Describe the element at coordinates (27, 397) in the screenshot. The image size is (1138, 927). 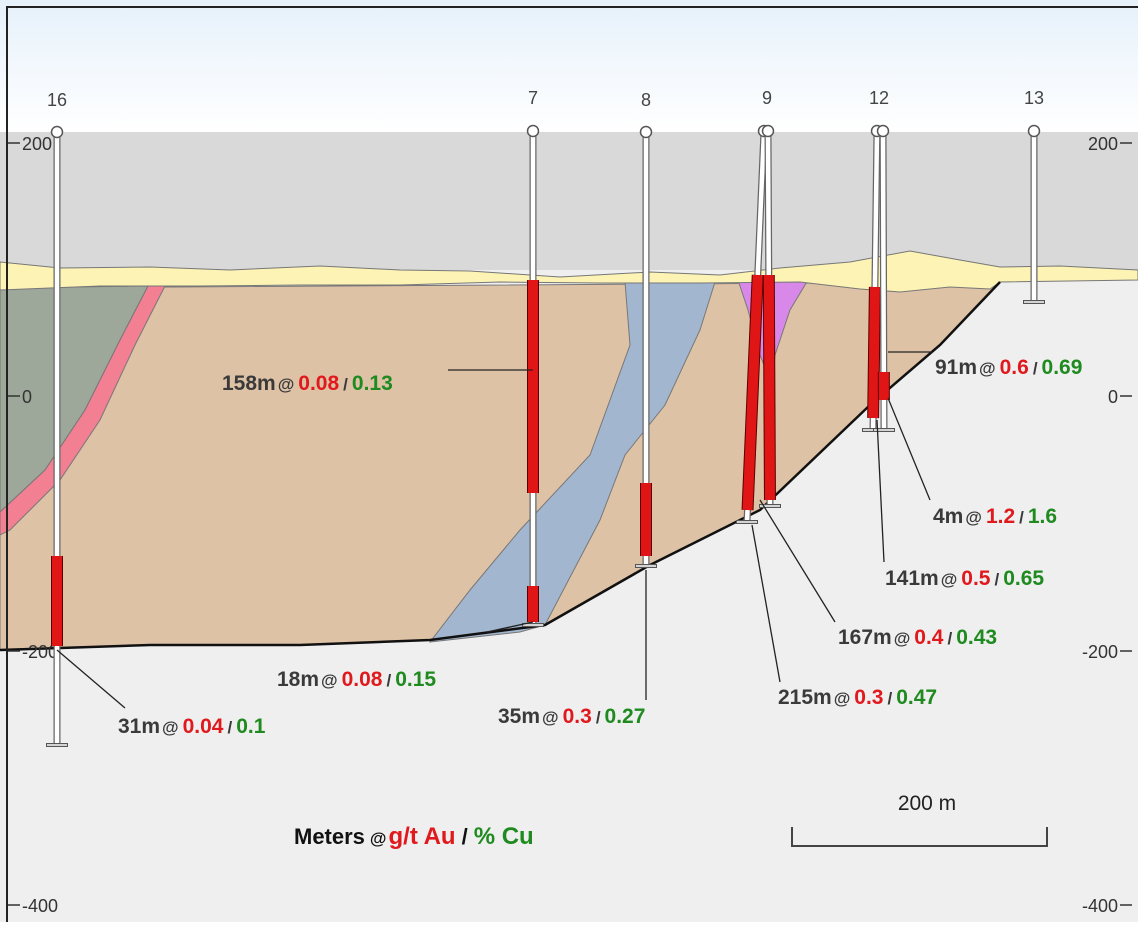
I see `left-tick-0: 0` at that location.